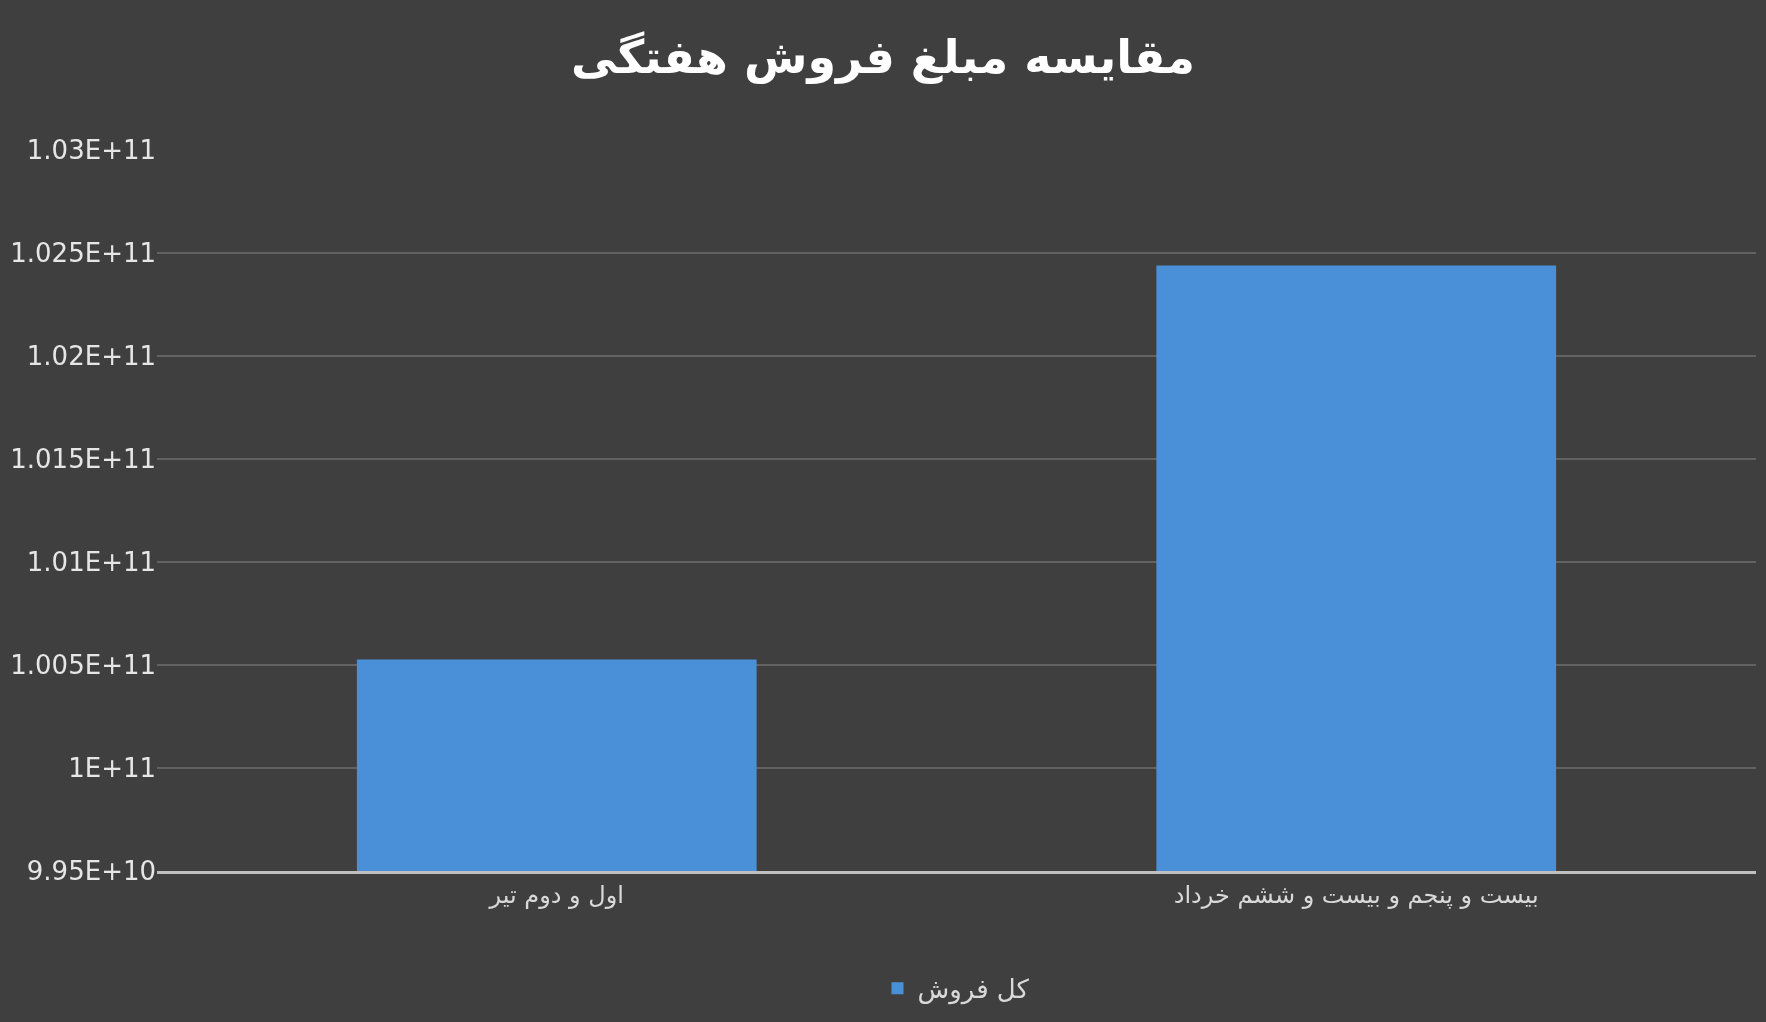  Describe the element at coordinates (83, 253) in the screenshot. I see `y-tick-label: 1.025E+11` at that location.